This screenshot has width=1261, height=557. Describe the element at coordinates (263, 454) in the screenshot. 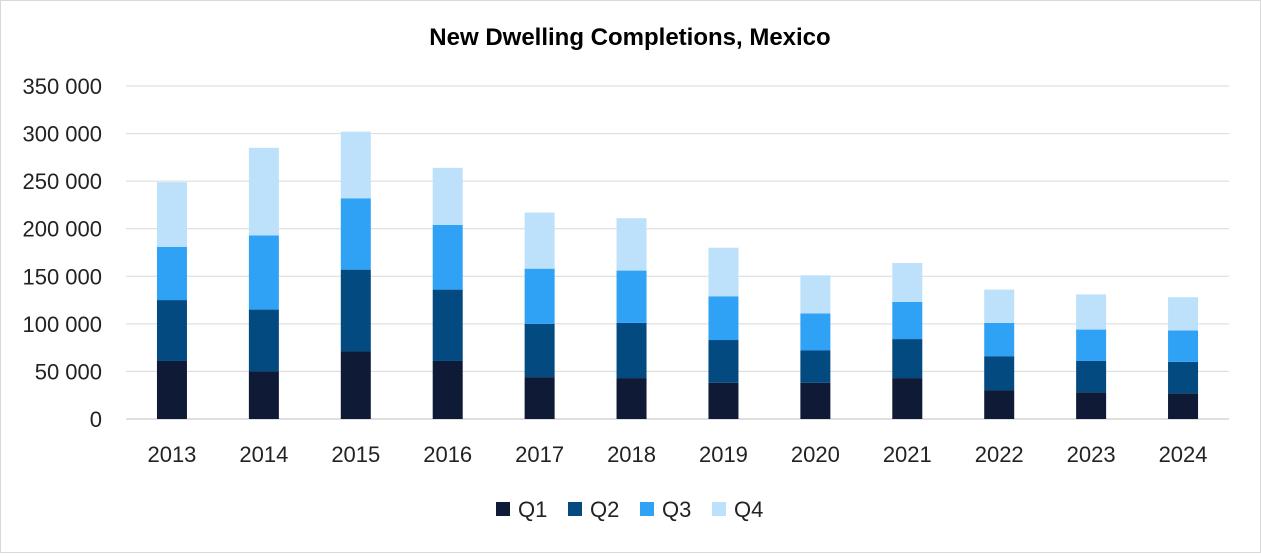

I see `x-tick-label: 2014` at that location.